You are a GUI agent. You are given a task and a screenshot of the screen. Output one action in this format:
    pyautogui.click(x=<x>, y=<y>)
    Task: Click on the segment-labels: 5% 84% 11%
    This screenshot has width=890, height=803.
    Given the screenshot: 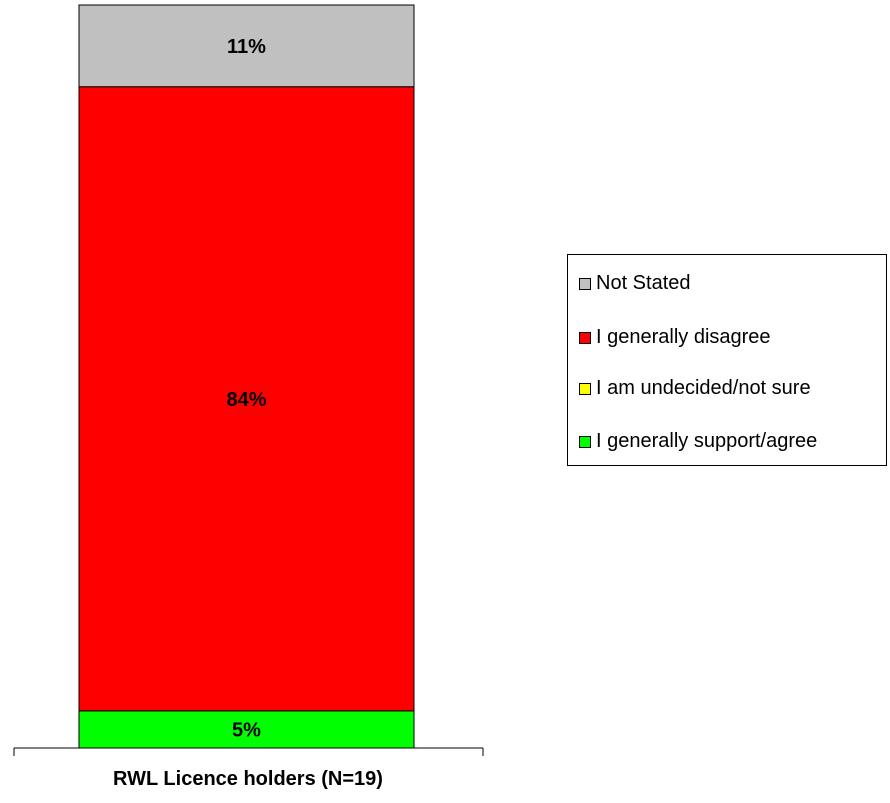 What is the action you would take?
    pyautogui.click(x=246, y=389)
    